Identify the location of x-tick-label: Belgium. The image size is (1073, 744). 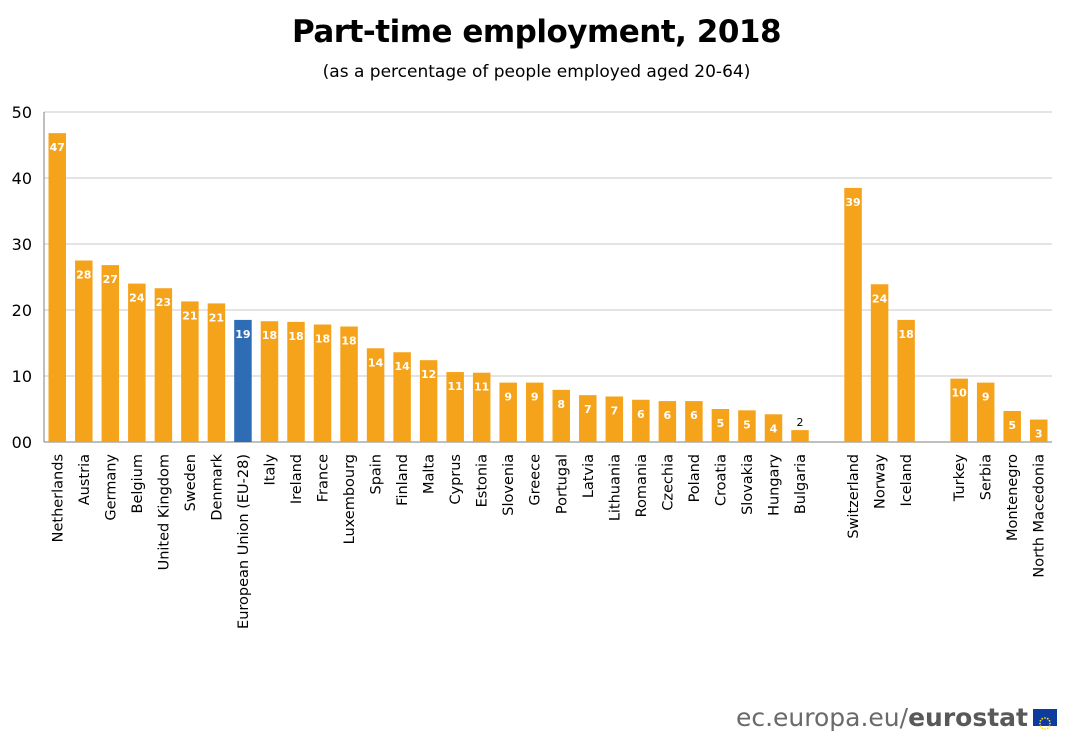
(138, 483).